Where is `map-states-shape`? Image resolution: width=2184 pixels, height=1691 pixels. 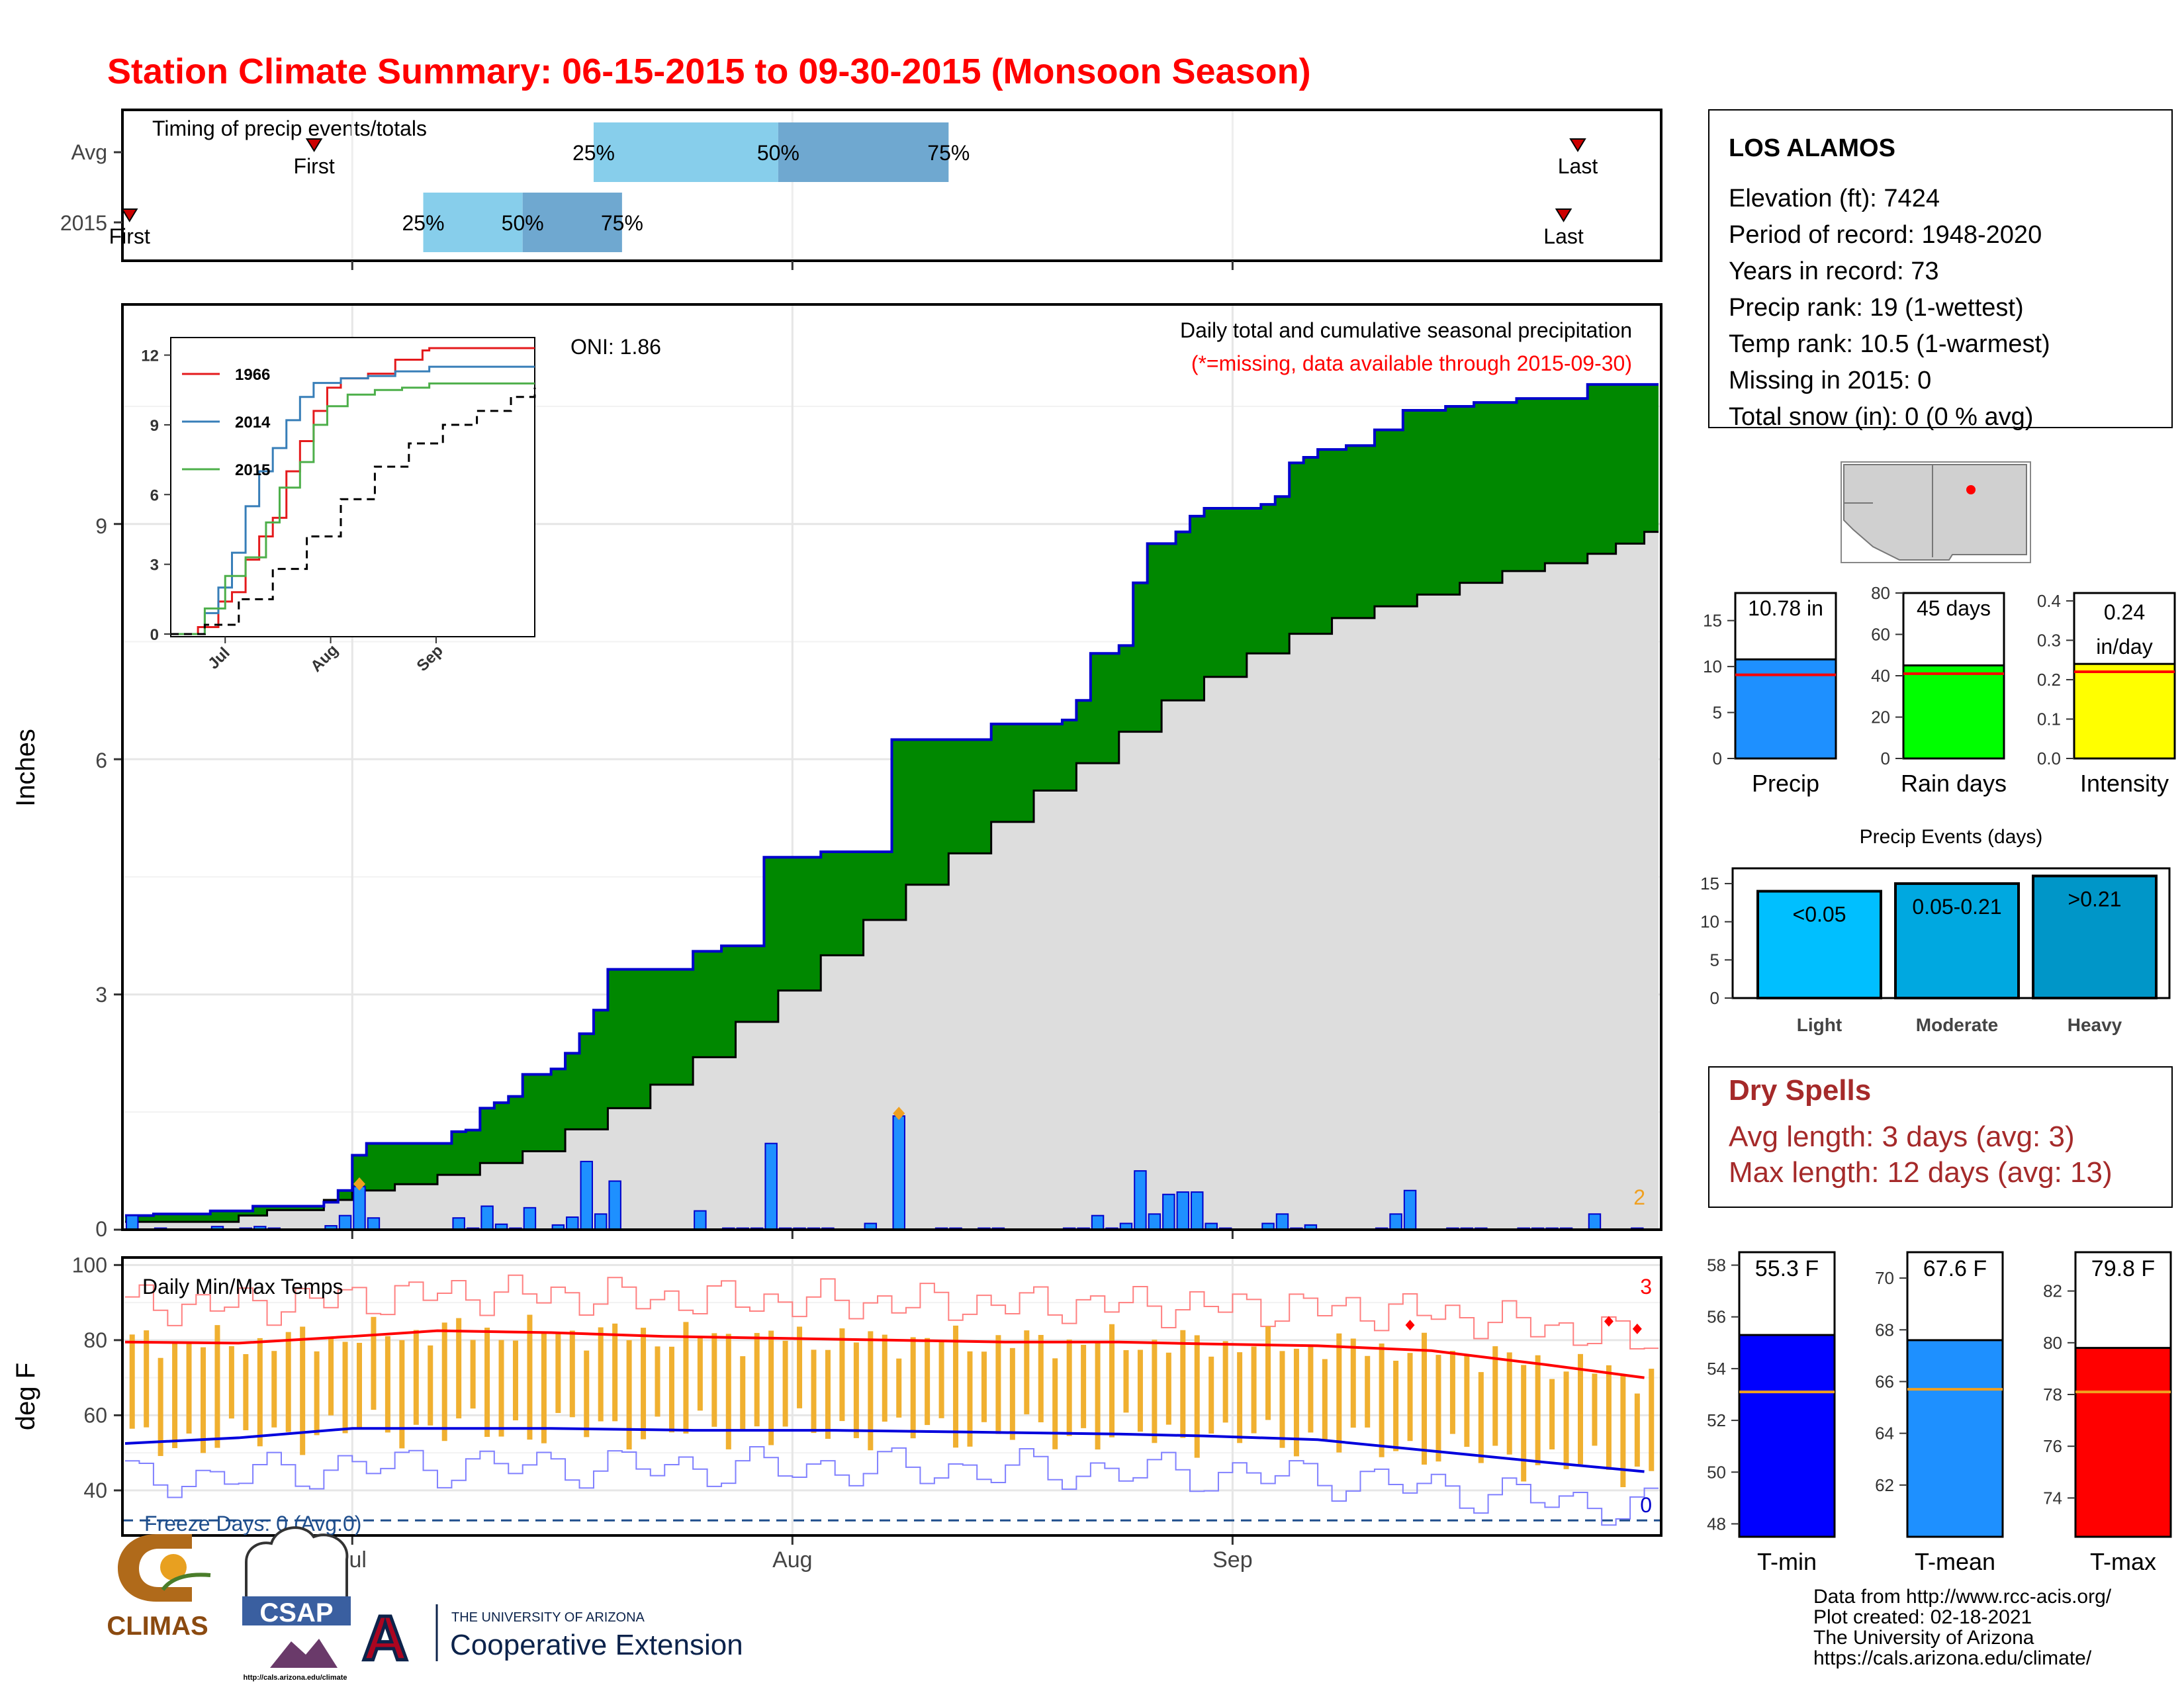 map-states-shape is located at coordinates (1935, 512).